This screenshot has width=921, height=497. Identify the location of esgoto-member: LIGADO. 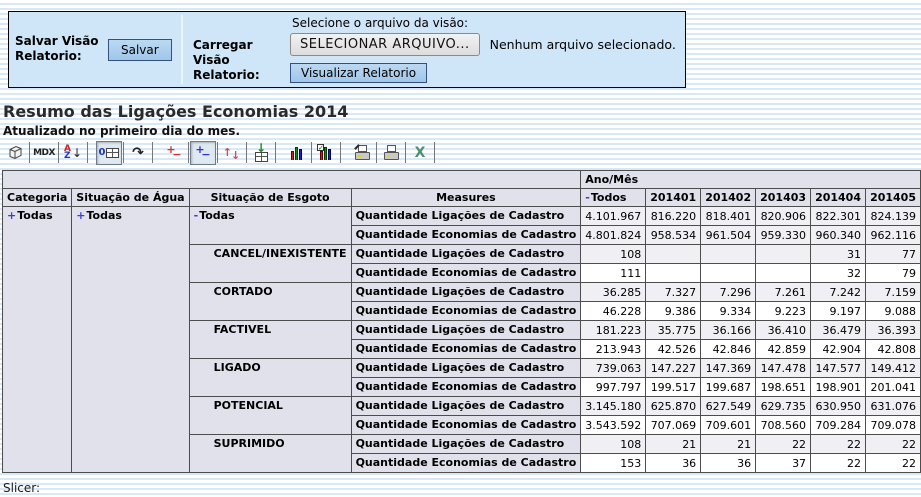
(270, 377).